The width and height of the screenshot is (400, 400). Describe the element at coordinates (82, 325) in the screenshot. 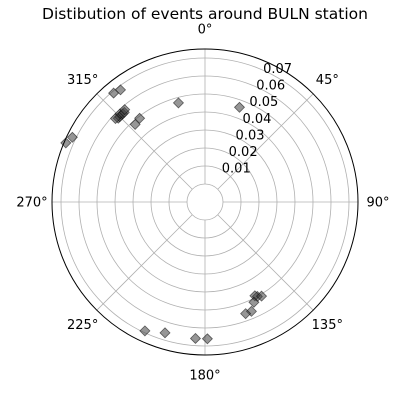

I see `theta-tick-label-5: 225°` at that location.